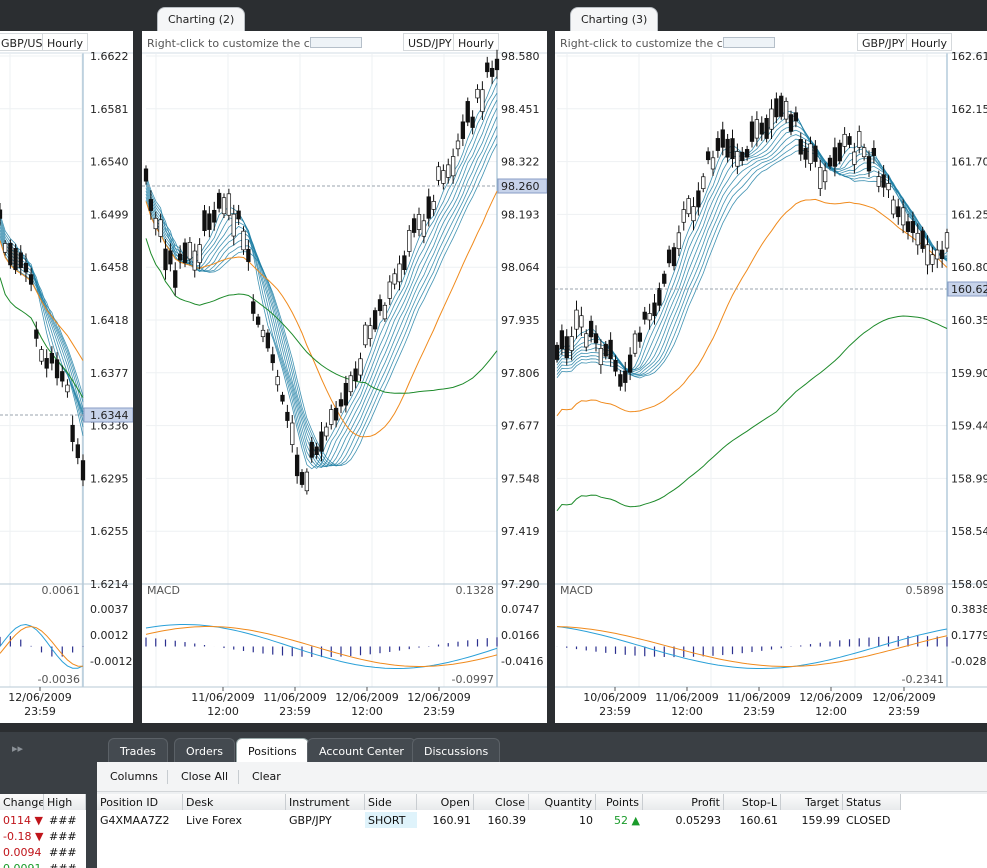  What do you see at coordinates (111, 661) in the screenshot?
I see `macd-tick-label: -0.0012` at bounding box center [111, 661].